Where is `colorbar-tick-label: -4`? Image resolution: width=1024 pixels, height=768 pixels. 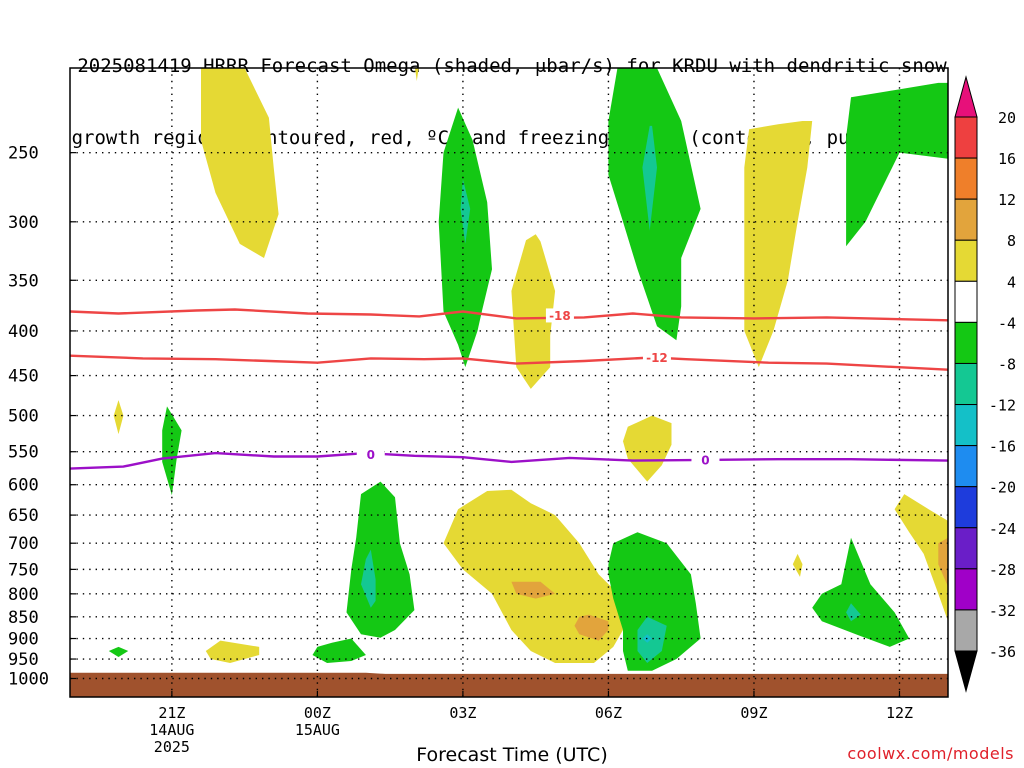 colorbar-tick-label: -4 is located at coordinates (1007, 323).